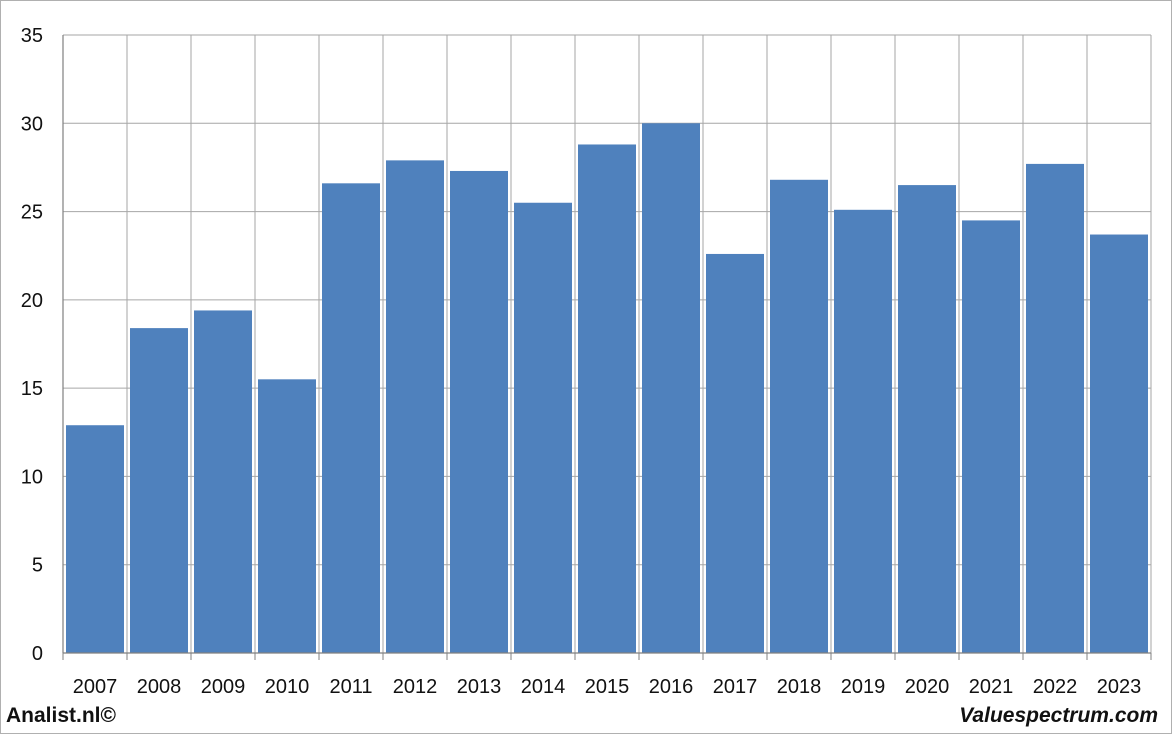  Describe the element at coordinates (351, 418) in the screenshot. I see `bar-2011` at that location.